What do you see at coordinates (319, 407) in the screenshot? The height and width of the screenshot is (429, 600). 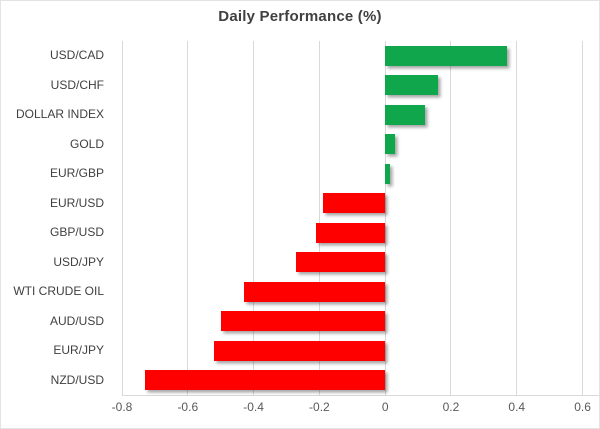 I see `x-tick-label: -0.2` at bounding box center [319, 407].